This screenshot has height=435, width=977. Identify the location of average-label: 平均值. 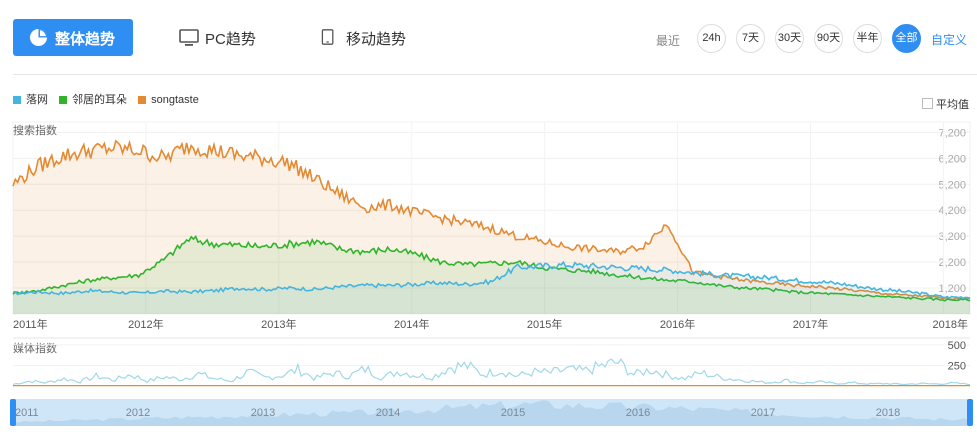
(952, 105).